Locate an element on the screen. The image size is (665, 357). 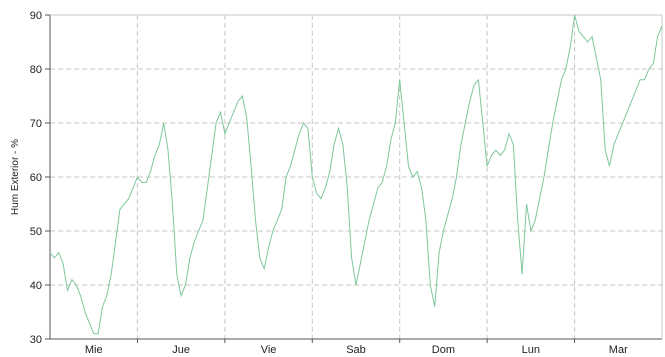
y-tick-label: 60 is located at coordinates (36, 178).